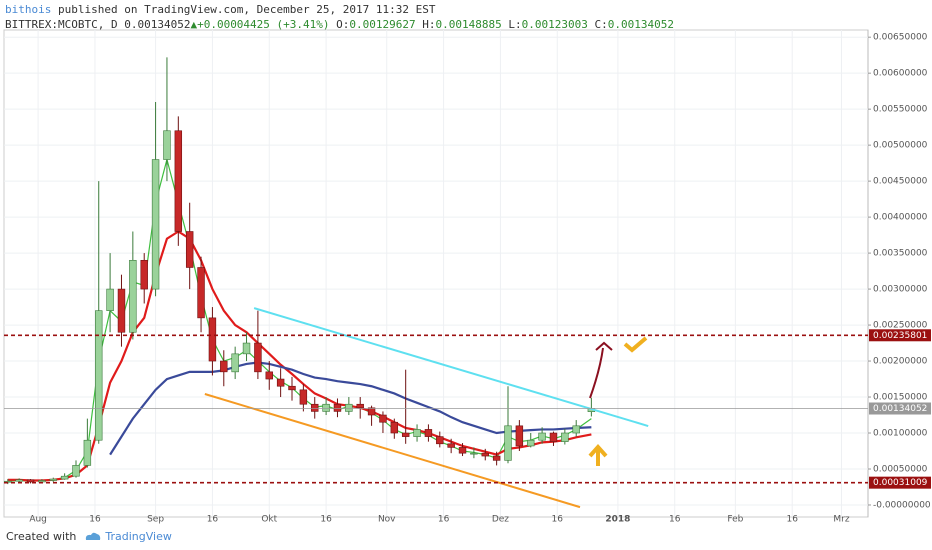  I want to click on y-tick-label: 0.00150000, so click(900, 398).